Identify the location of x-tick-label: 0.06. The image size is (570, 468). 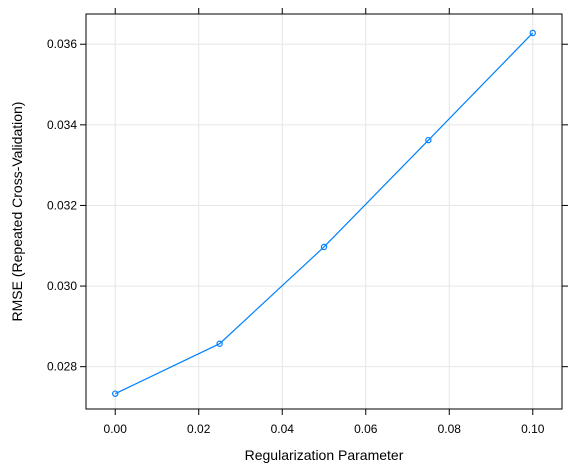
(366, 429).